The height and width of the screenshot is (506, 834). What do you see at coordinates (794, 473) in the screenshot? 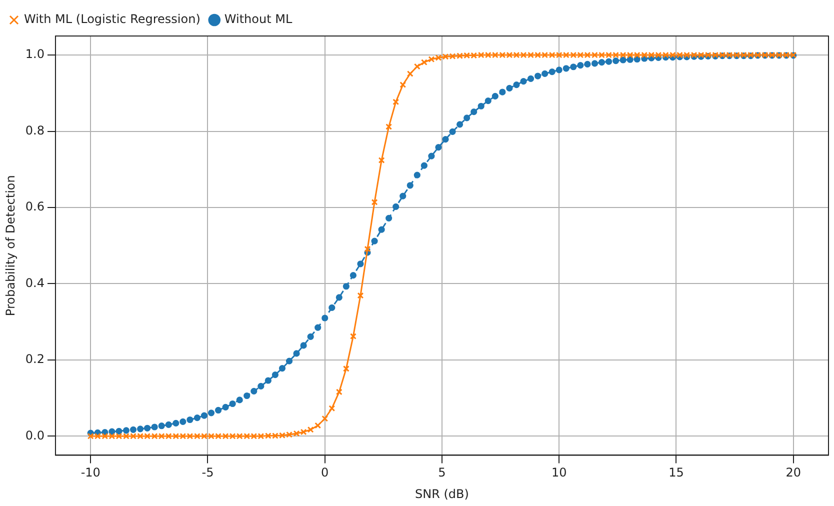
I see `x-tick-label: 20` at bounding box center [794, 473].